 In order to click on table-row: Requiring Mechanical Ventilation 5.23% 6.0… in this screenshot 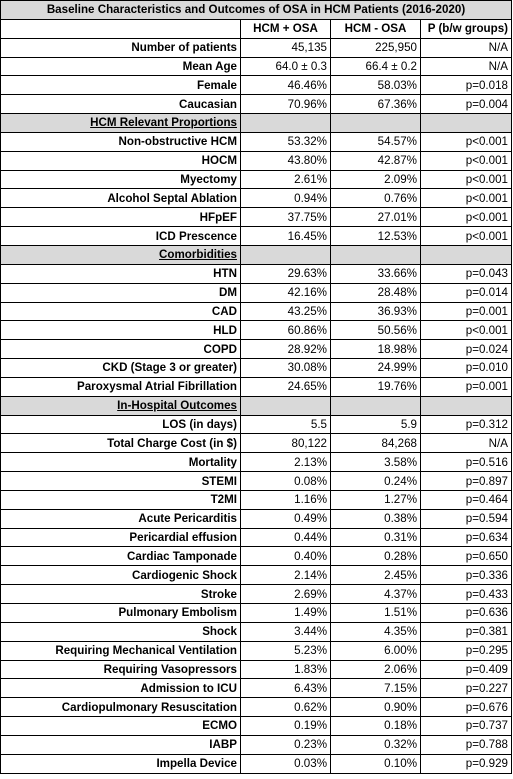, I will do `click(256, 650)`.